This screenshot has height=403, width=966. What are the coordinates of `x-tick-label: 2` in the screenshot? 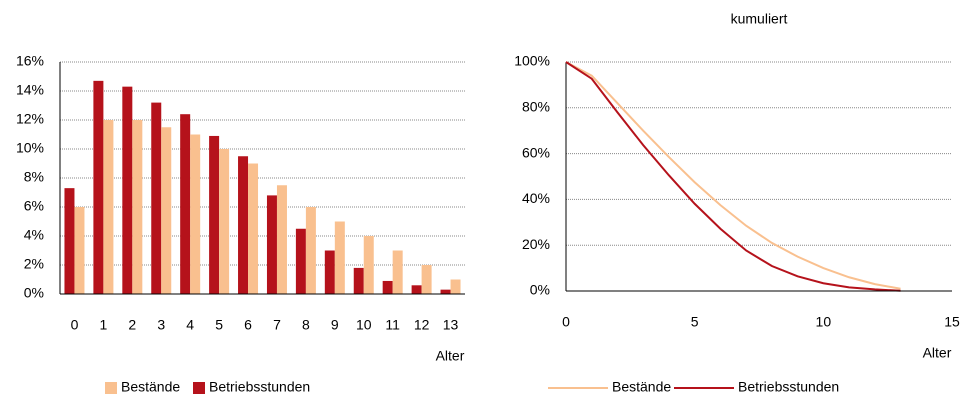 It's located at (132, 325).